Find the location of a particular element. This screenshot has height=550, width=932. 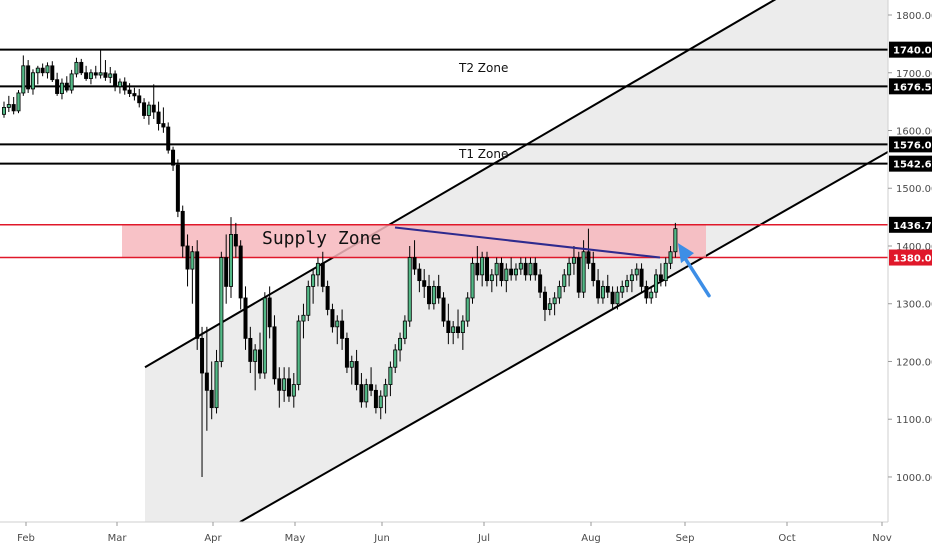

y-tick-label: 1200.00 is located at coordinates (914, 362).